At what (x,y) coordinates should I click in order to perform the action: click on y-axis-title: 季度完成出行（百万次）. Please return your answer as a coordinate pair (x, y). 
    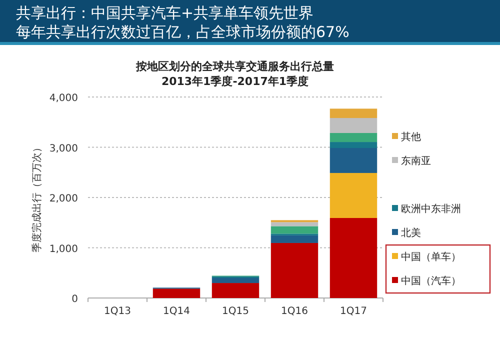
    Looking at the image, I should click on (37, 197).